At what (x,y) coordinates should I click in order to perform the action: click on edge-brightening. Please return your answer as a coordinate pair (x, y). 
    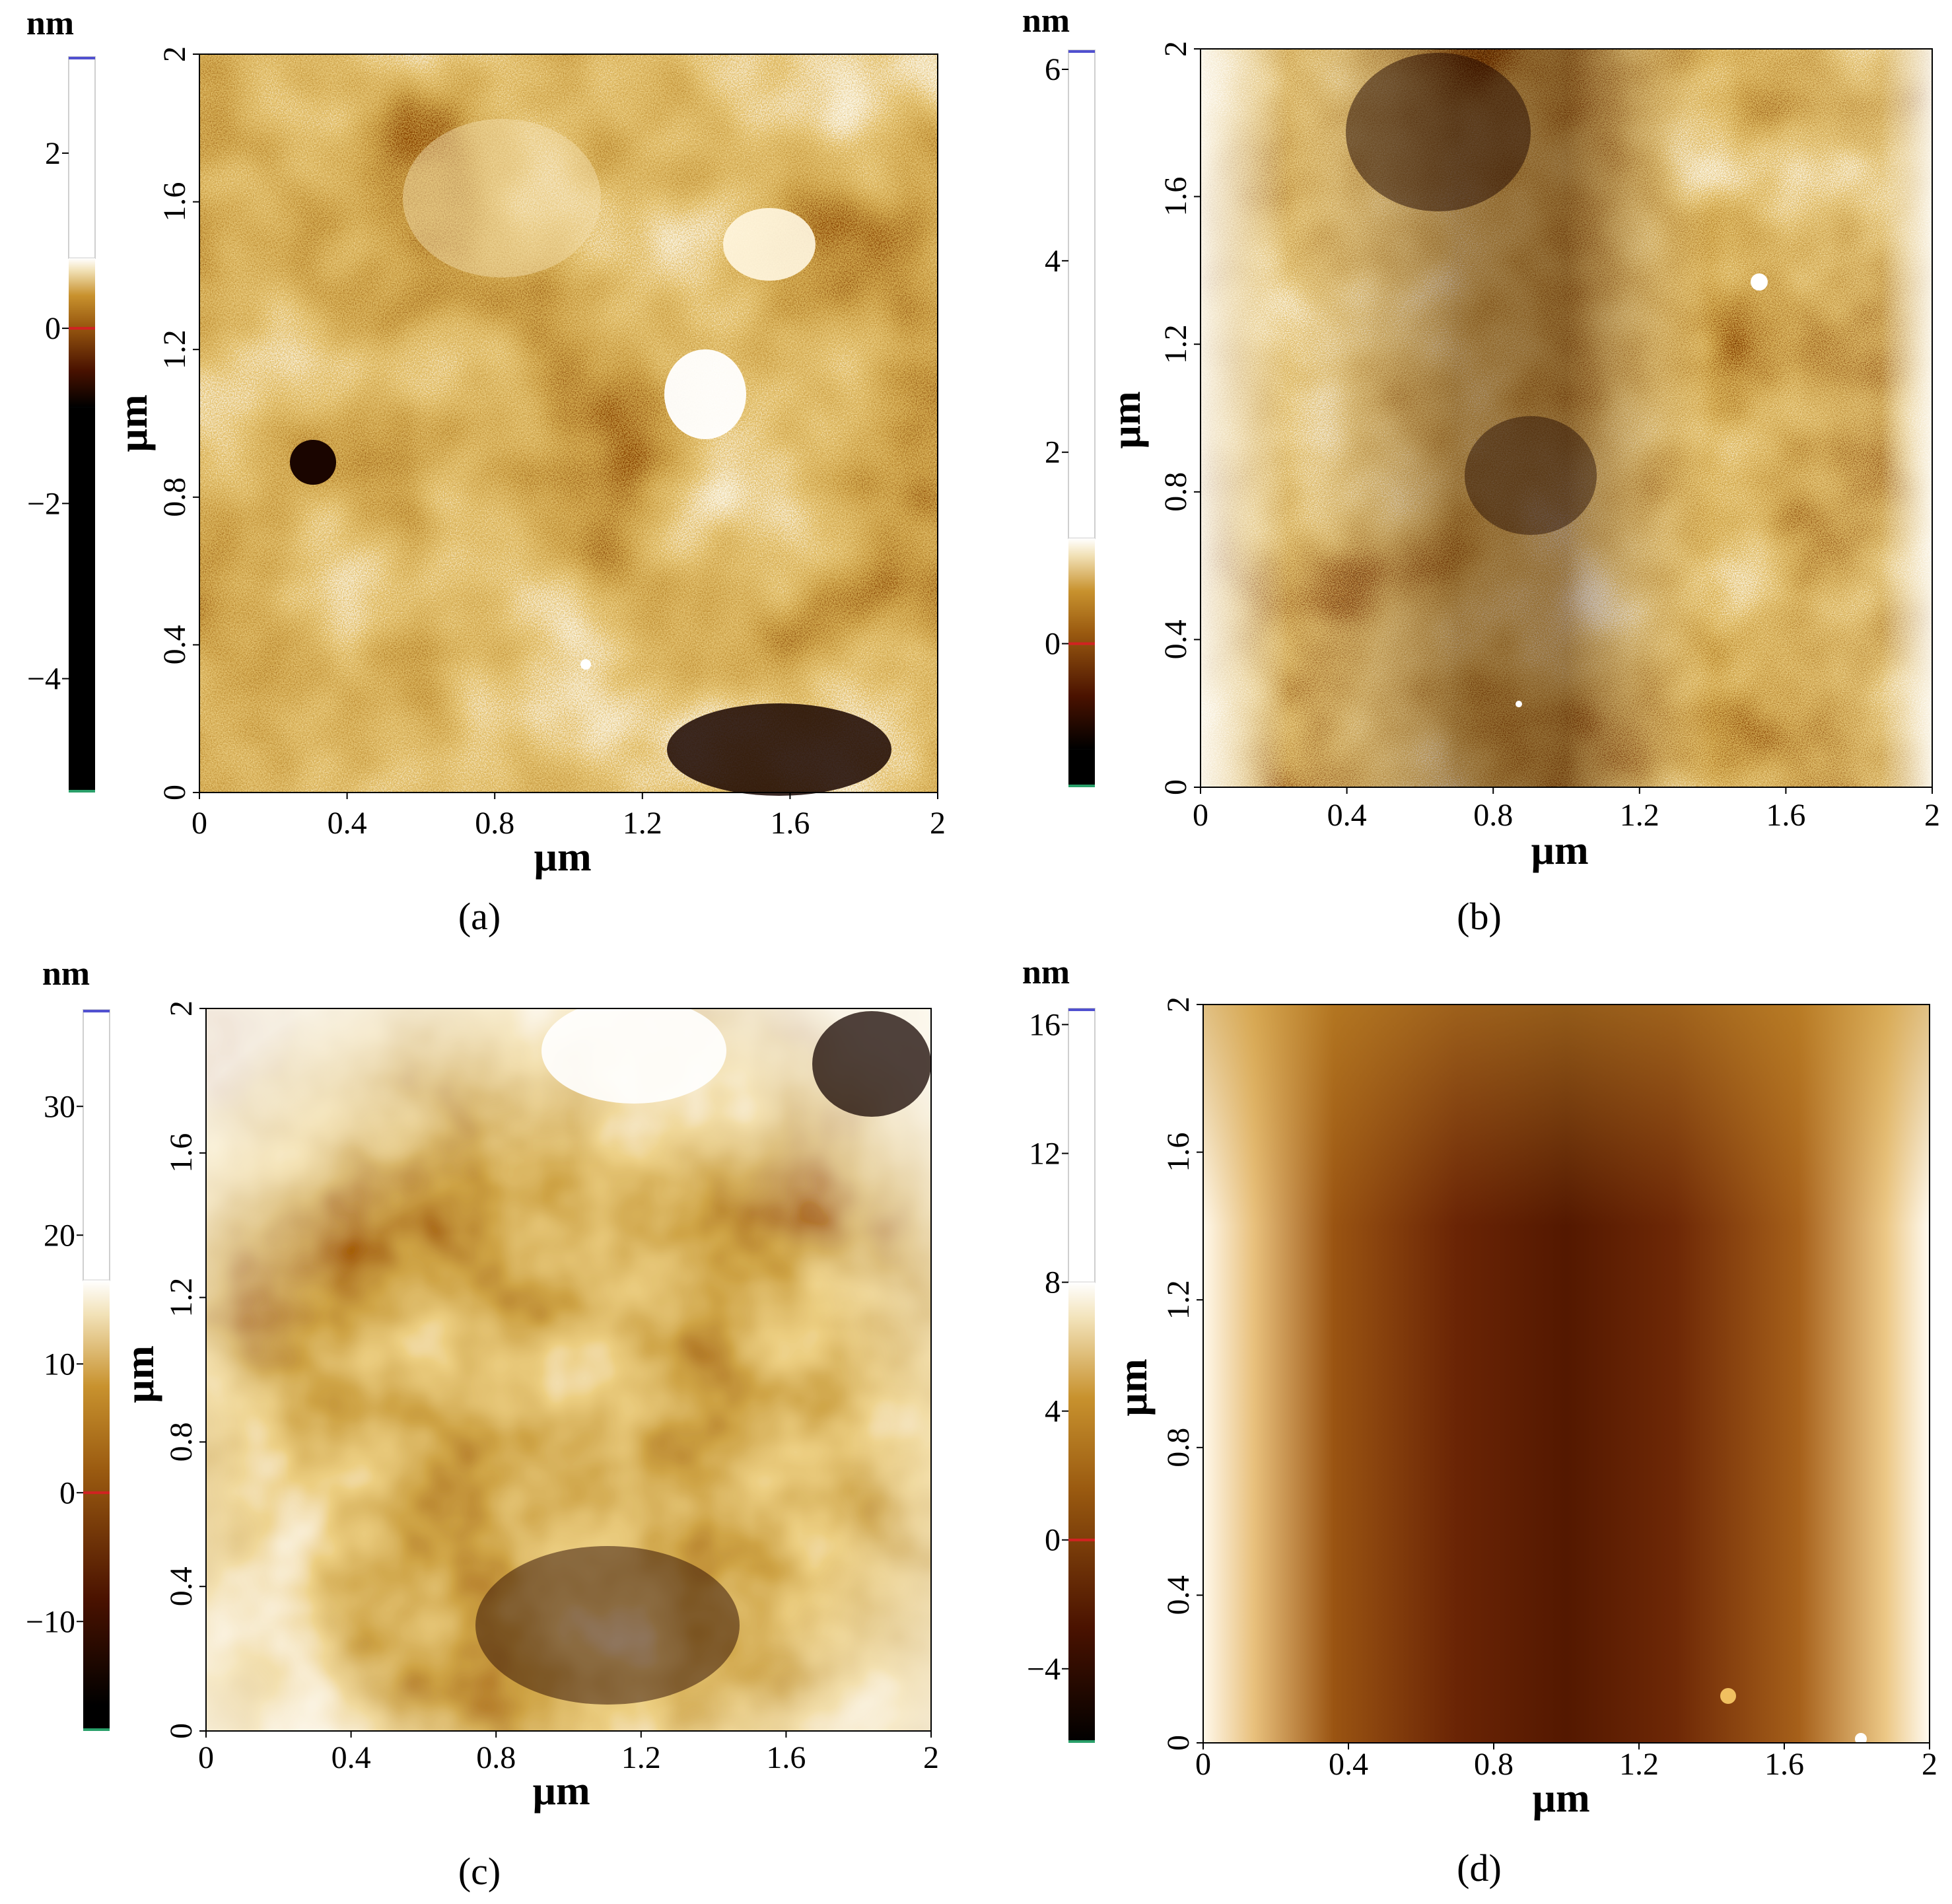
    Looking at the image, I should click on (1566, 418).